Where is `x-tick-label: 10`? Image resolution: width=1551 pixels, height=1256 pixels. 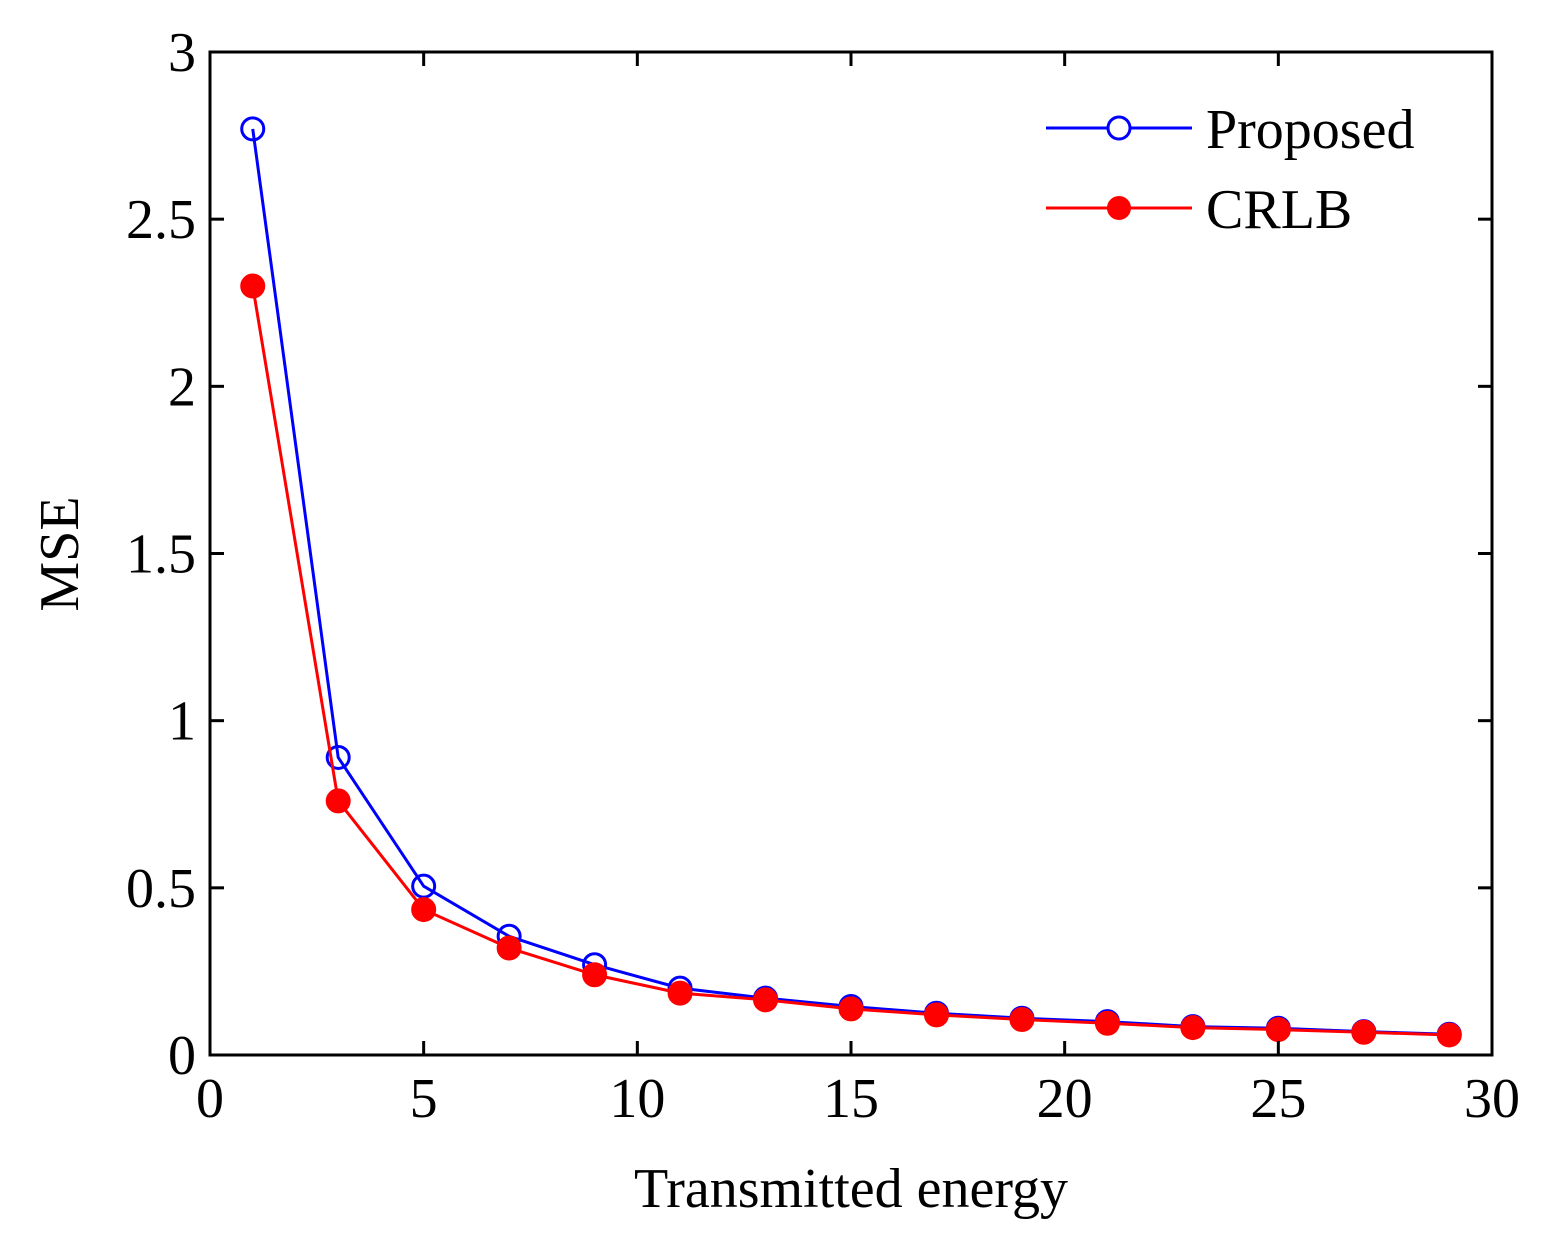 x-tick-label: 10 is located at coordinates (637, 1099).